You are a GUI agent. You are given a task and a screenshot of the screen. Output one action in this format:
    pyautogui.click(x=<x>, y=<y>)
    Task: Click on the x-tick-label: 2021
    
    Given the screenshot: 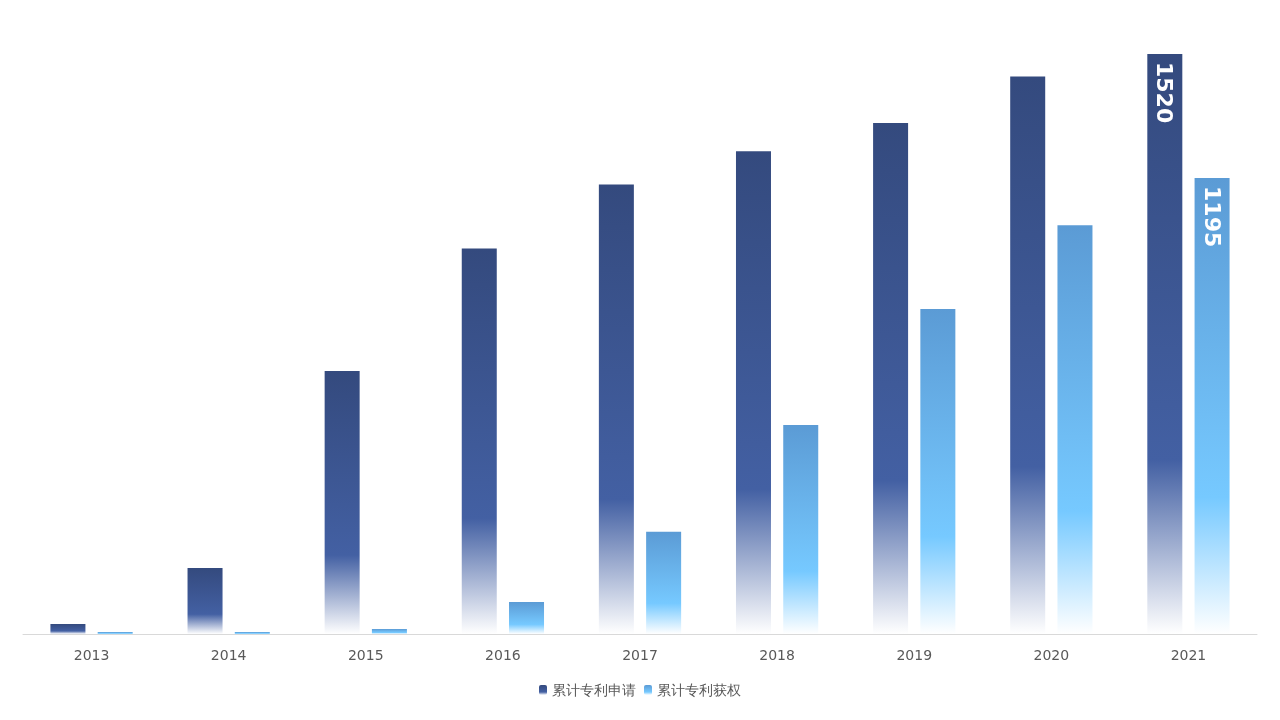 What is the action you would take?
    pyautogui.click(x=1188, y=655)
    